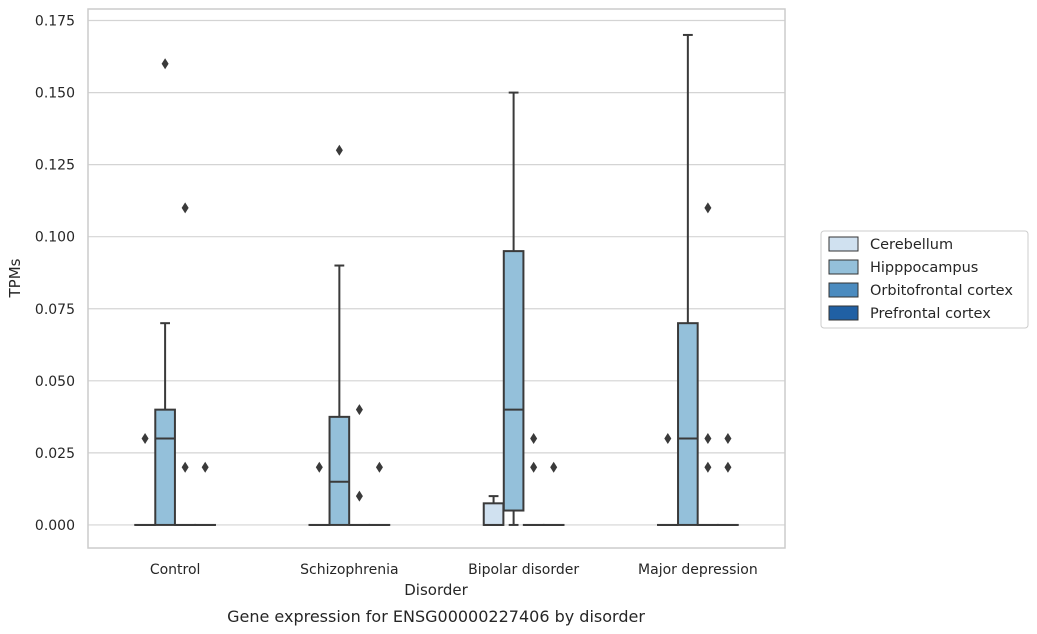 This screenshot has width=1037, height=634. What do you see at coordinates (941, 291) in the screenshot?
I see `legend-label: Orbitofrontal cortex` at bounding box center [941, 291].